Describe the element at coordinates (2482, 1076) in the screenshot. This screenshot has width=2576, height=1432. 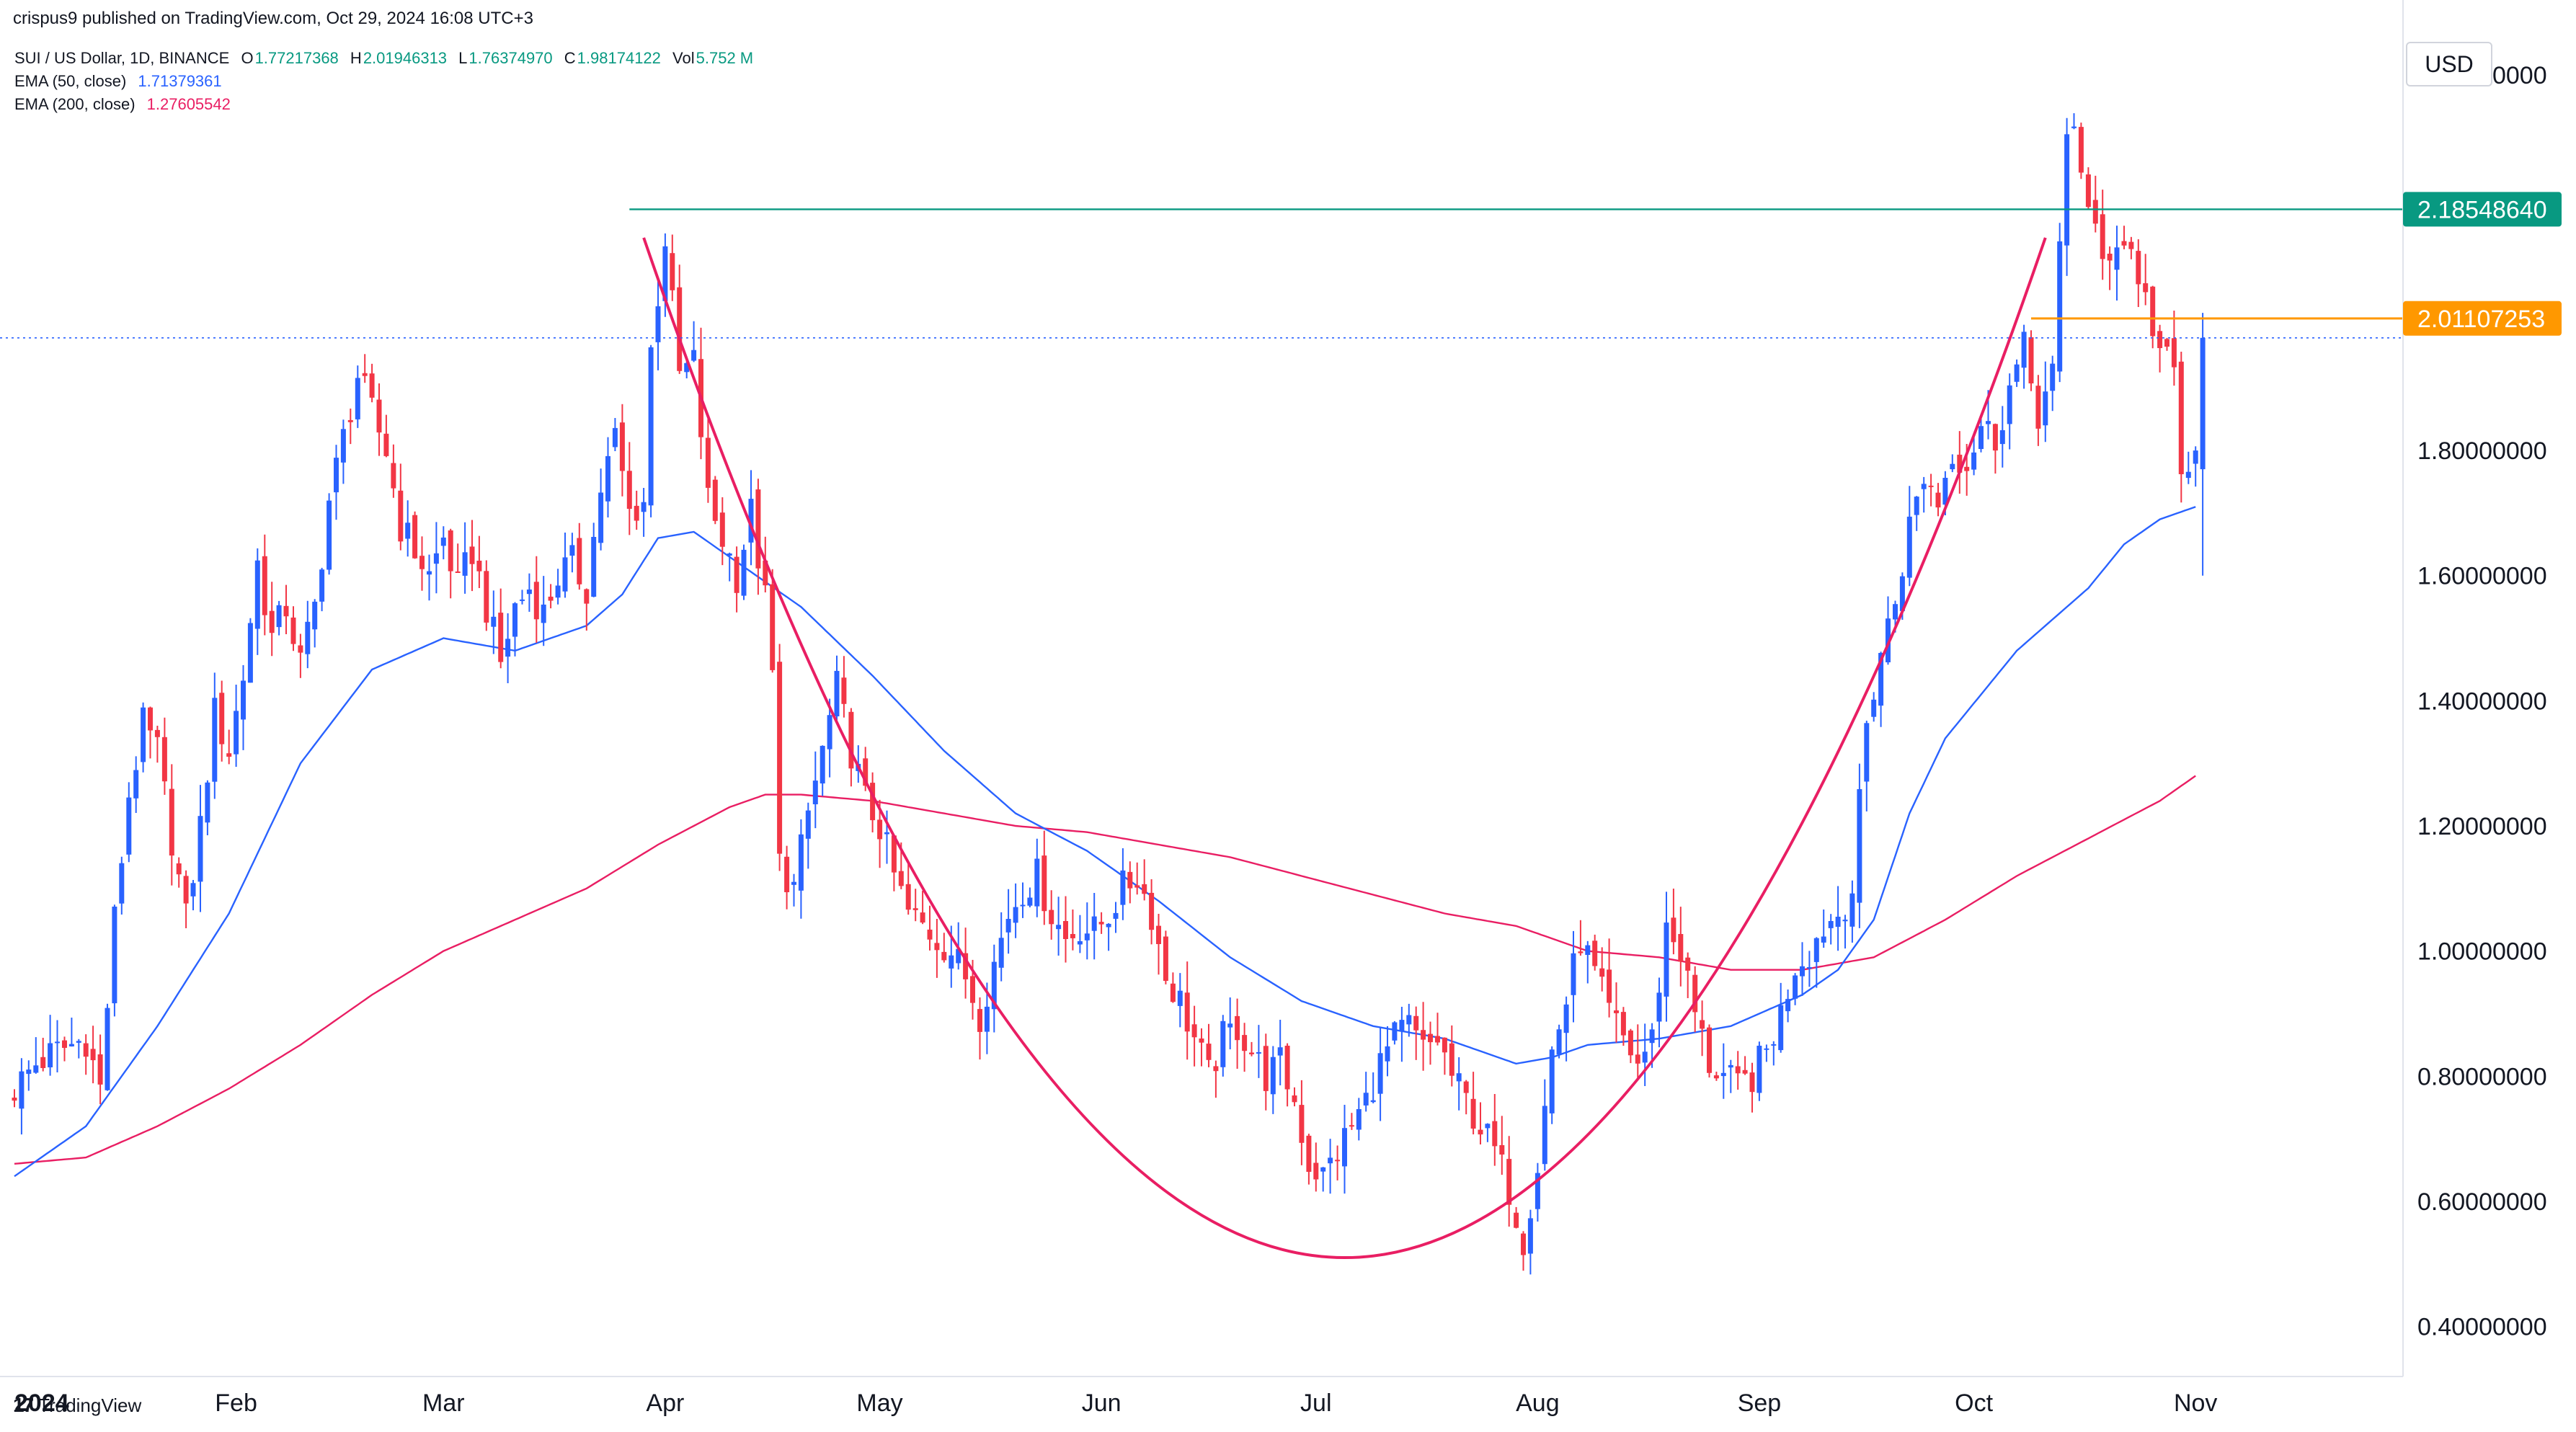
I see `price-axis-tick-label: 0.80000000` at that location.